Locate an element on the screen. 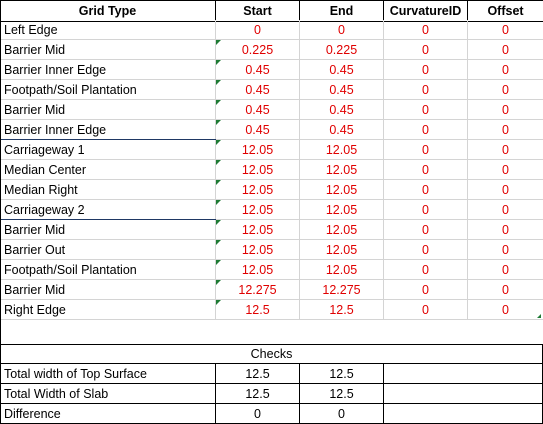 This screenshot has width=543, height=424. check-start: 0 is located at coordinates (258, 414).